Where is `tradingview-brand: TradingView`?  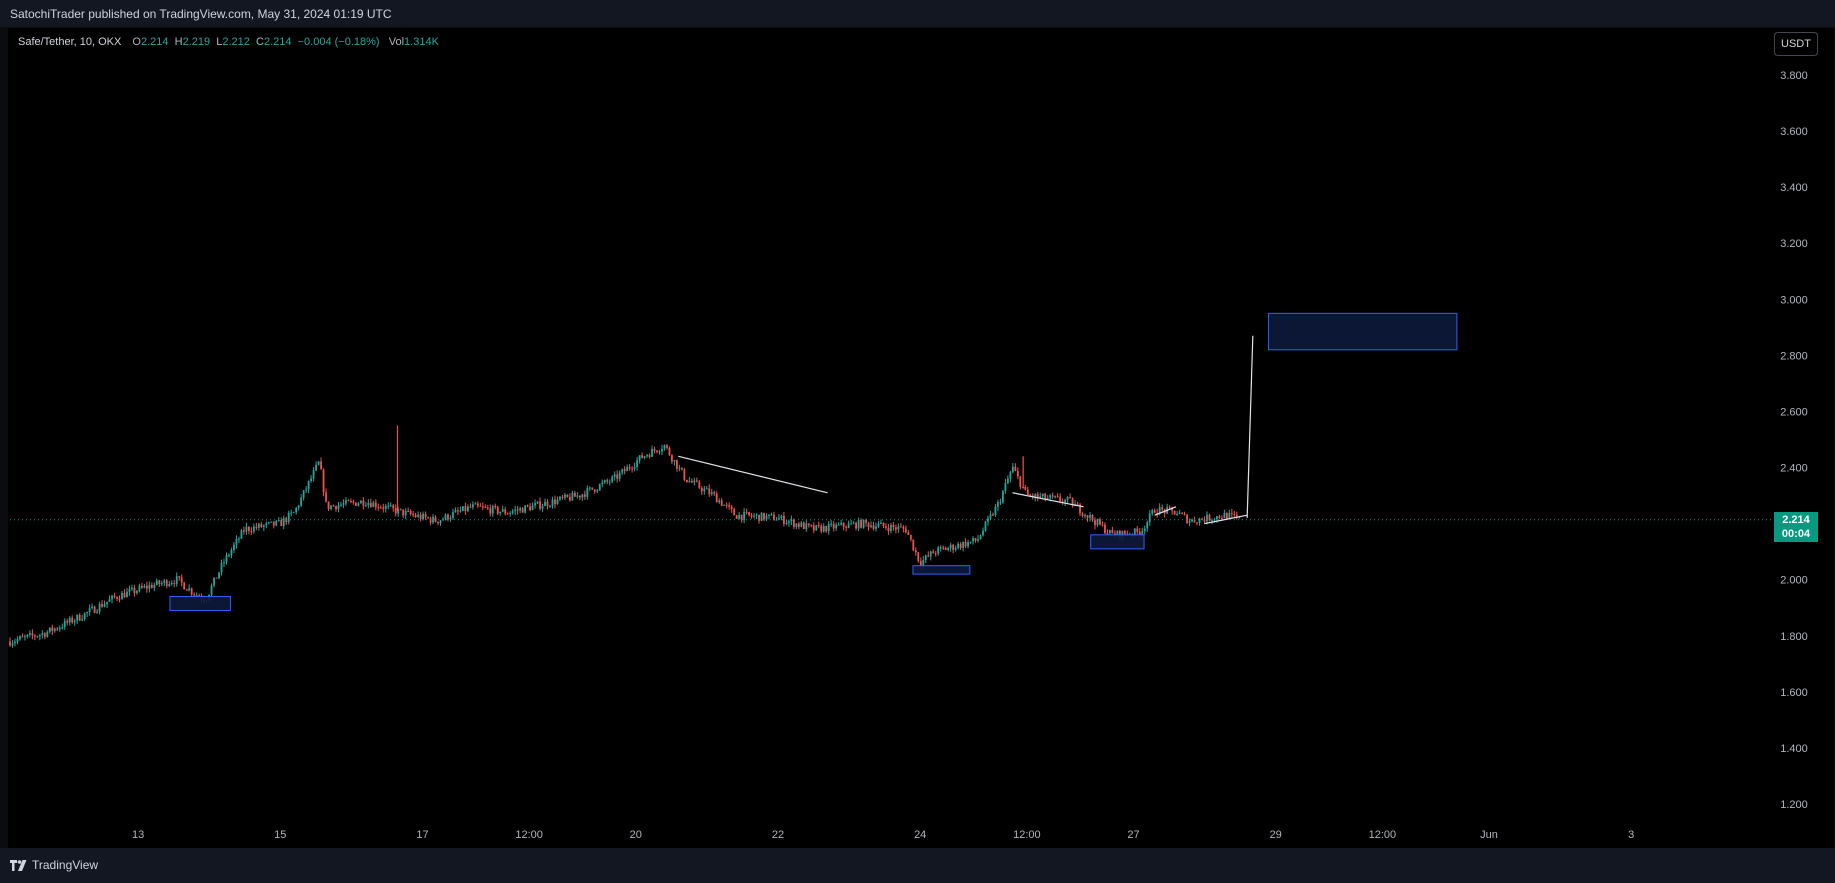 tradingview-brand: TradingView is located at coordinates (54, 865).